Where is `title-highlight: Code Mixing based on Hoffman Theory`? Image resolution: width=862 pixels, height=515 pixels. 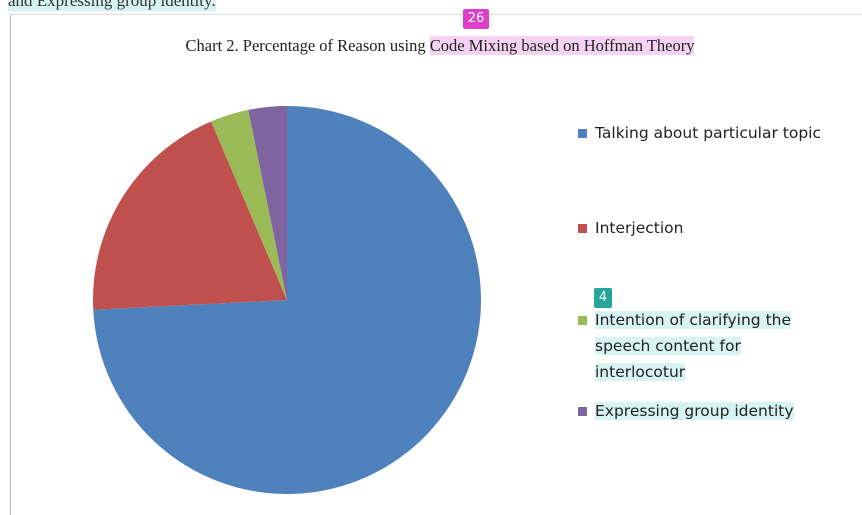
title-highlight: Code Mixing based on Hoffman Theory is located at coordinates (562, 45).